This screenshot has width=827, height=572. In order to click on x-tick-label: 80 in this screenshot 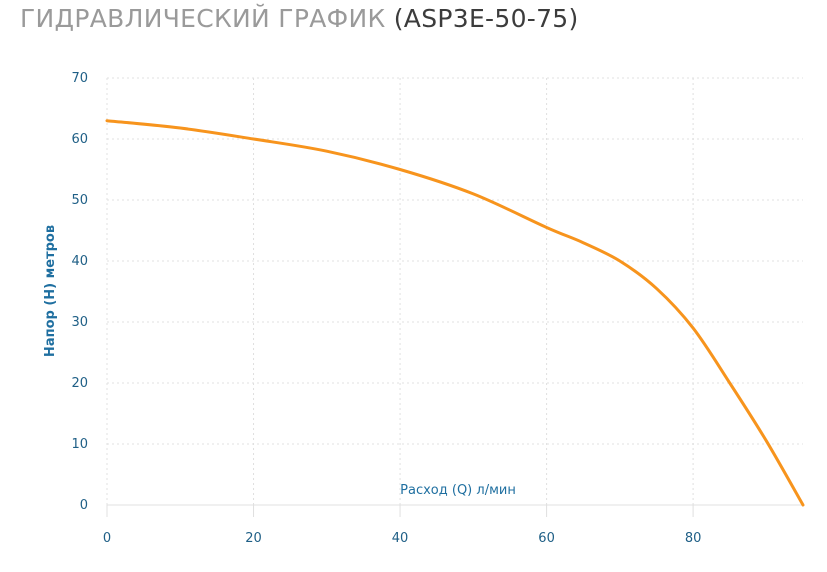, I will do `click(693, 538)`.